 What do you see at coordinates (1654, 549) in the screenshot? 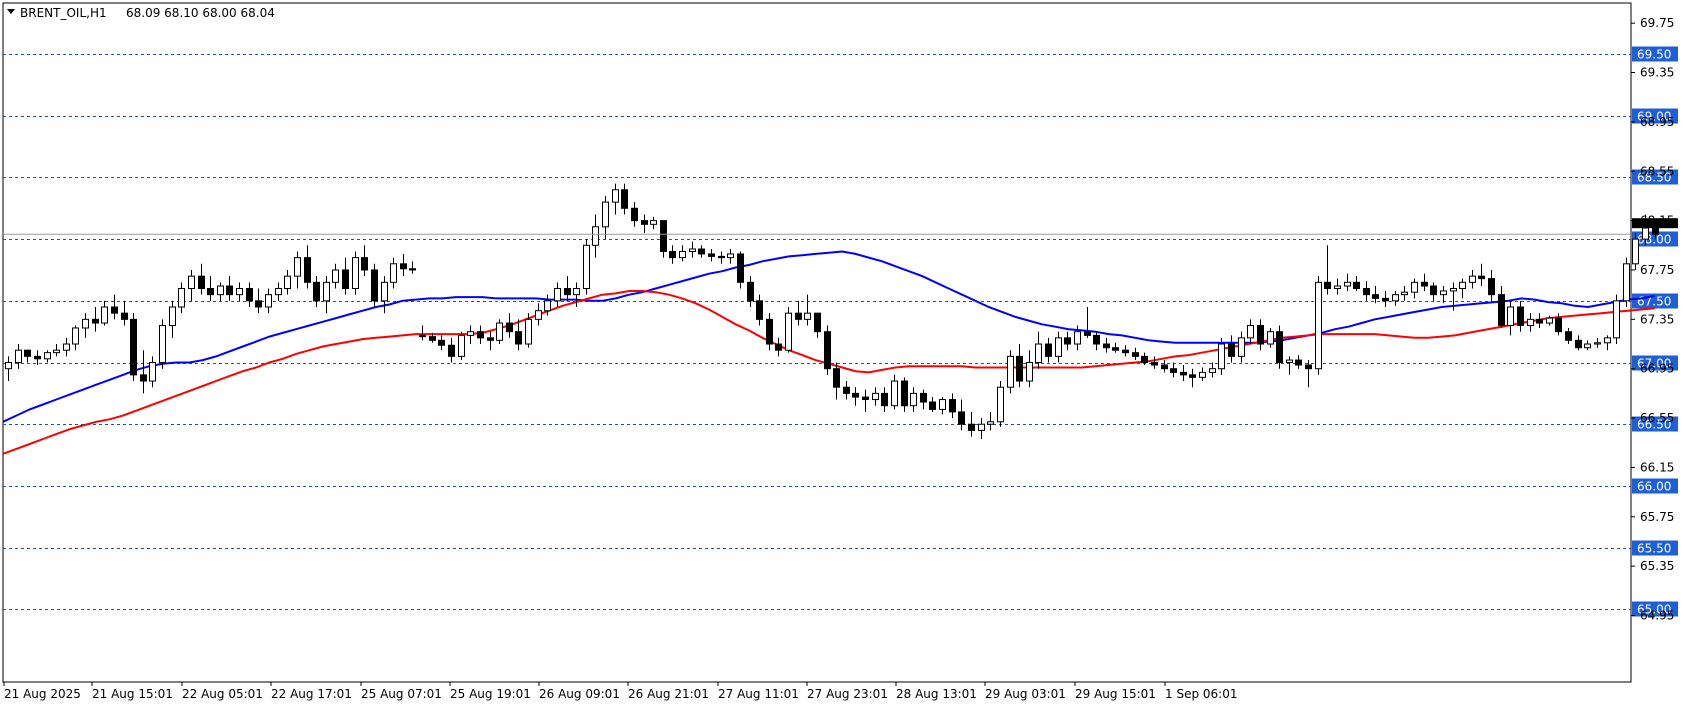
I see `level-label: 65.50` at bounding box center [1654, 549].